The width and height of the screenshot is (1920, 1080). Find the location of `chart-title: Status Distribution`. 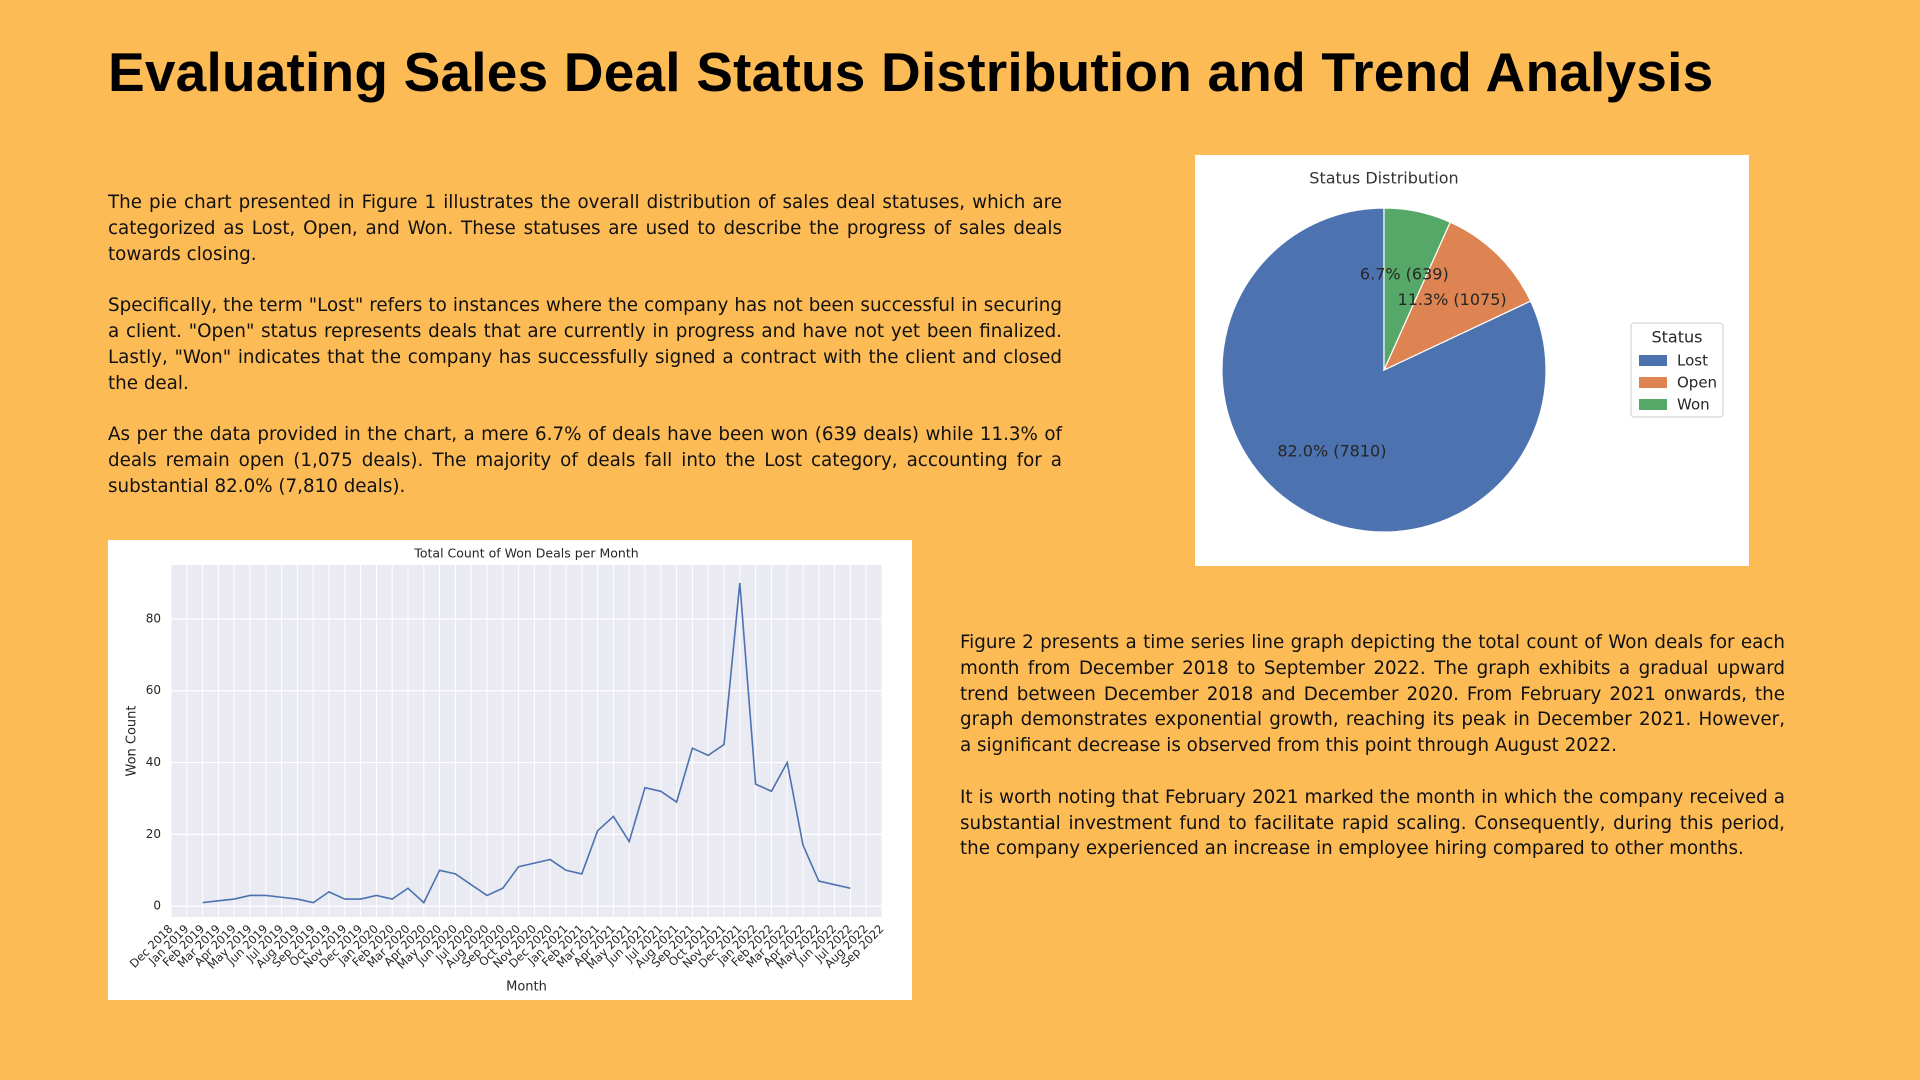

chart-title: Status Distribution is located at coordinates (1383, 178).